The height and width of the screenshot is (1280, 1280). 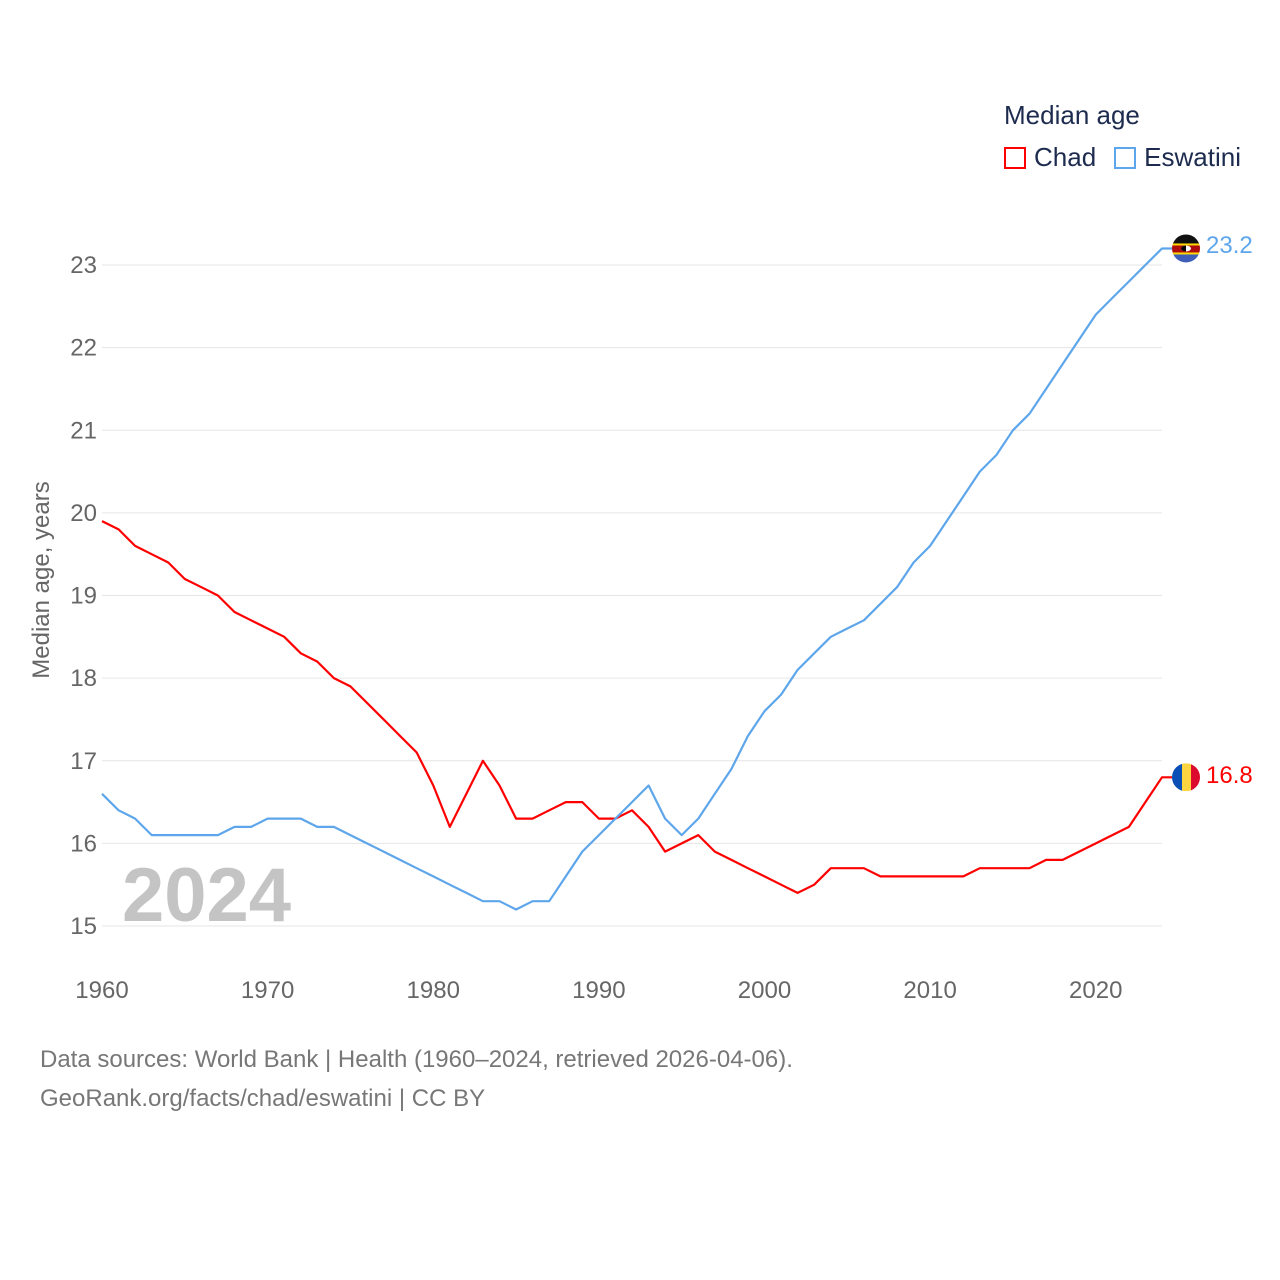 I want to click on legend-swatch-eswatini, so click(x=1125, y=157).